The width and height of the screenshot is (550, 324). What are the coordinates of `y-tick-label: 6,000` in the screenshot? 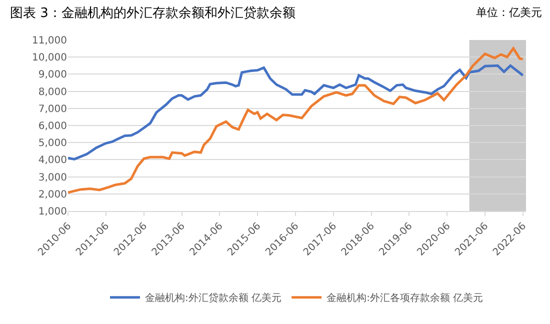 It's located at (52, 126).